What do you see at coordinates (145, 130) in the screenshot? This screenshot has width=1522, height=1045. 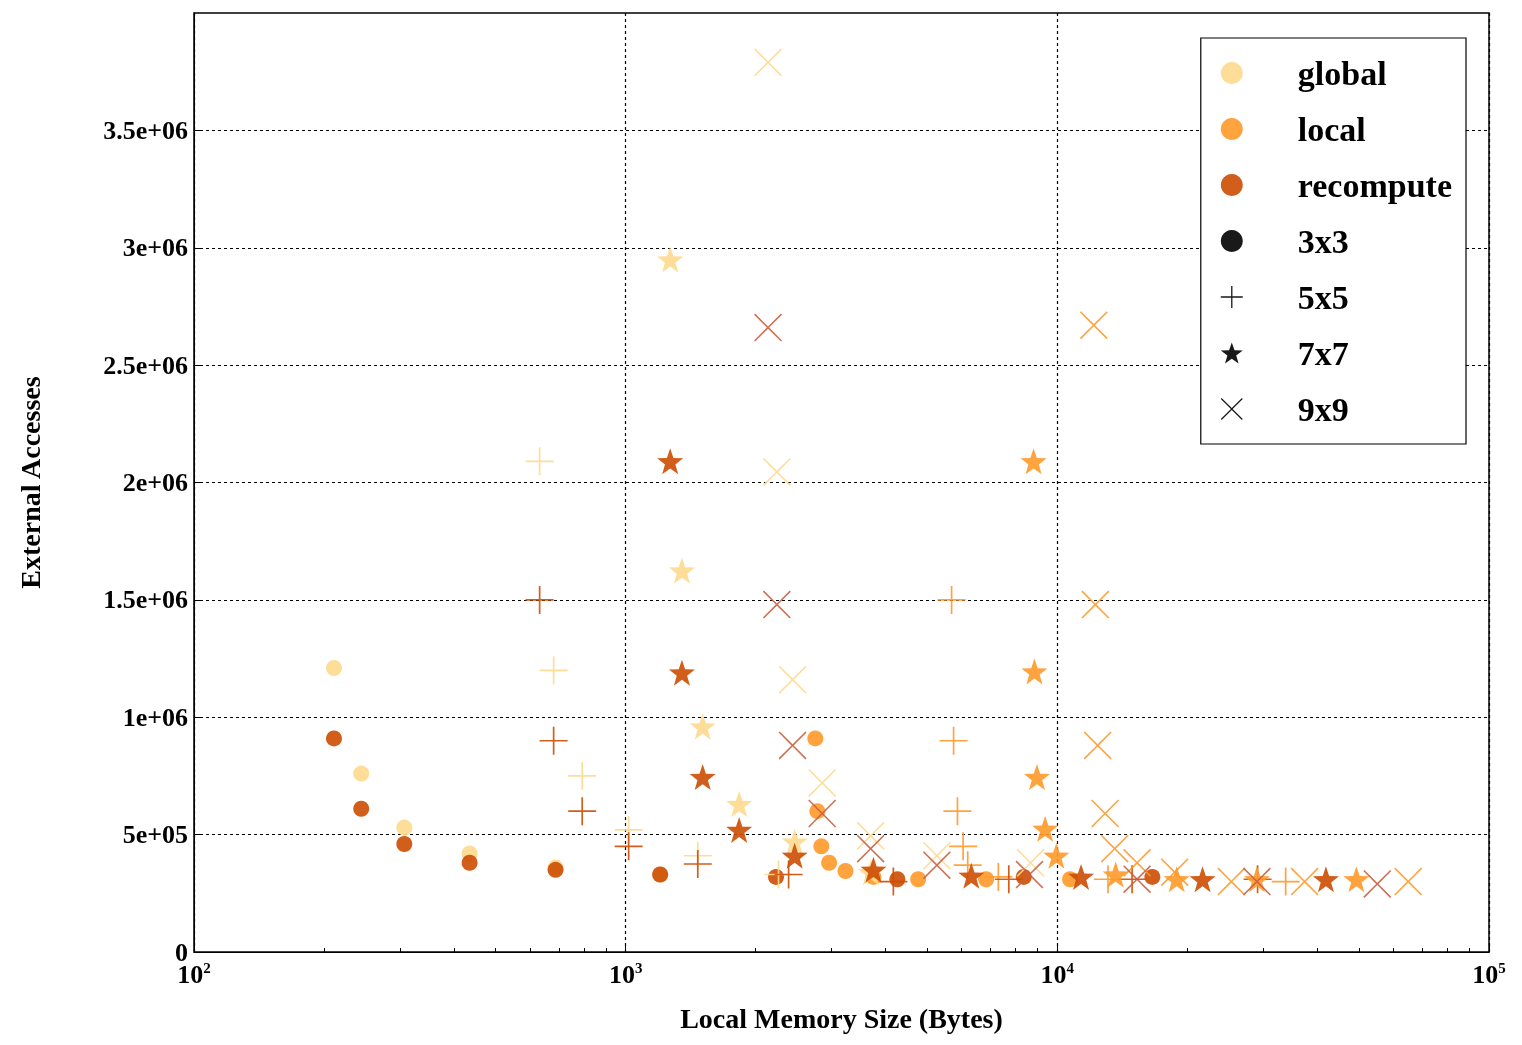 I see `y-tick-label: 3.5e+06` at bounding box center [145, 130].